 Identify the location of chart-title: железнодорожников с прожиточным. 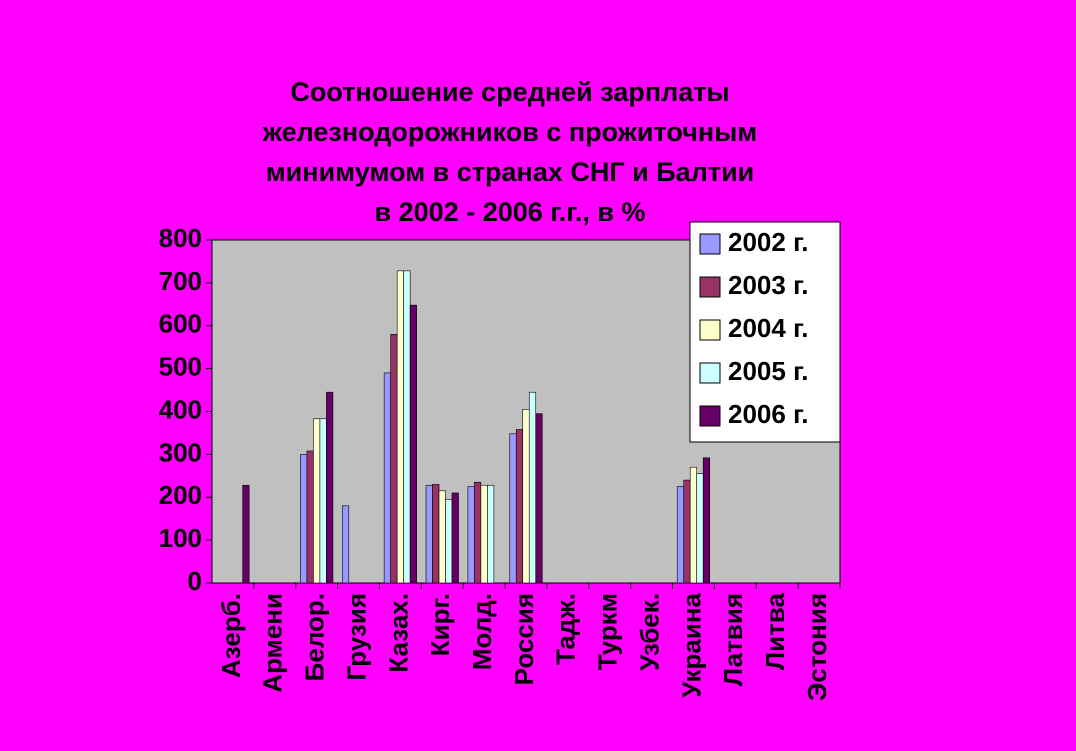
(509, 132).